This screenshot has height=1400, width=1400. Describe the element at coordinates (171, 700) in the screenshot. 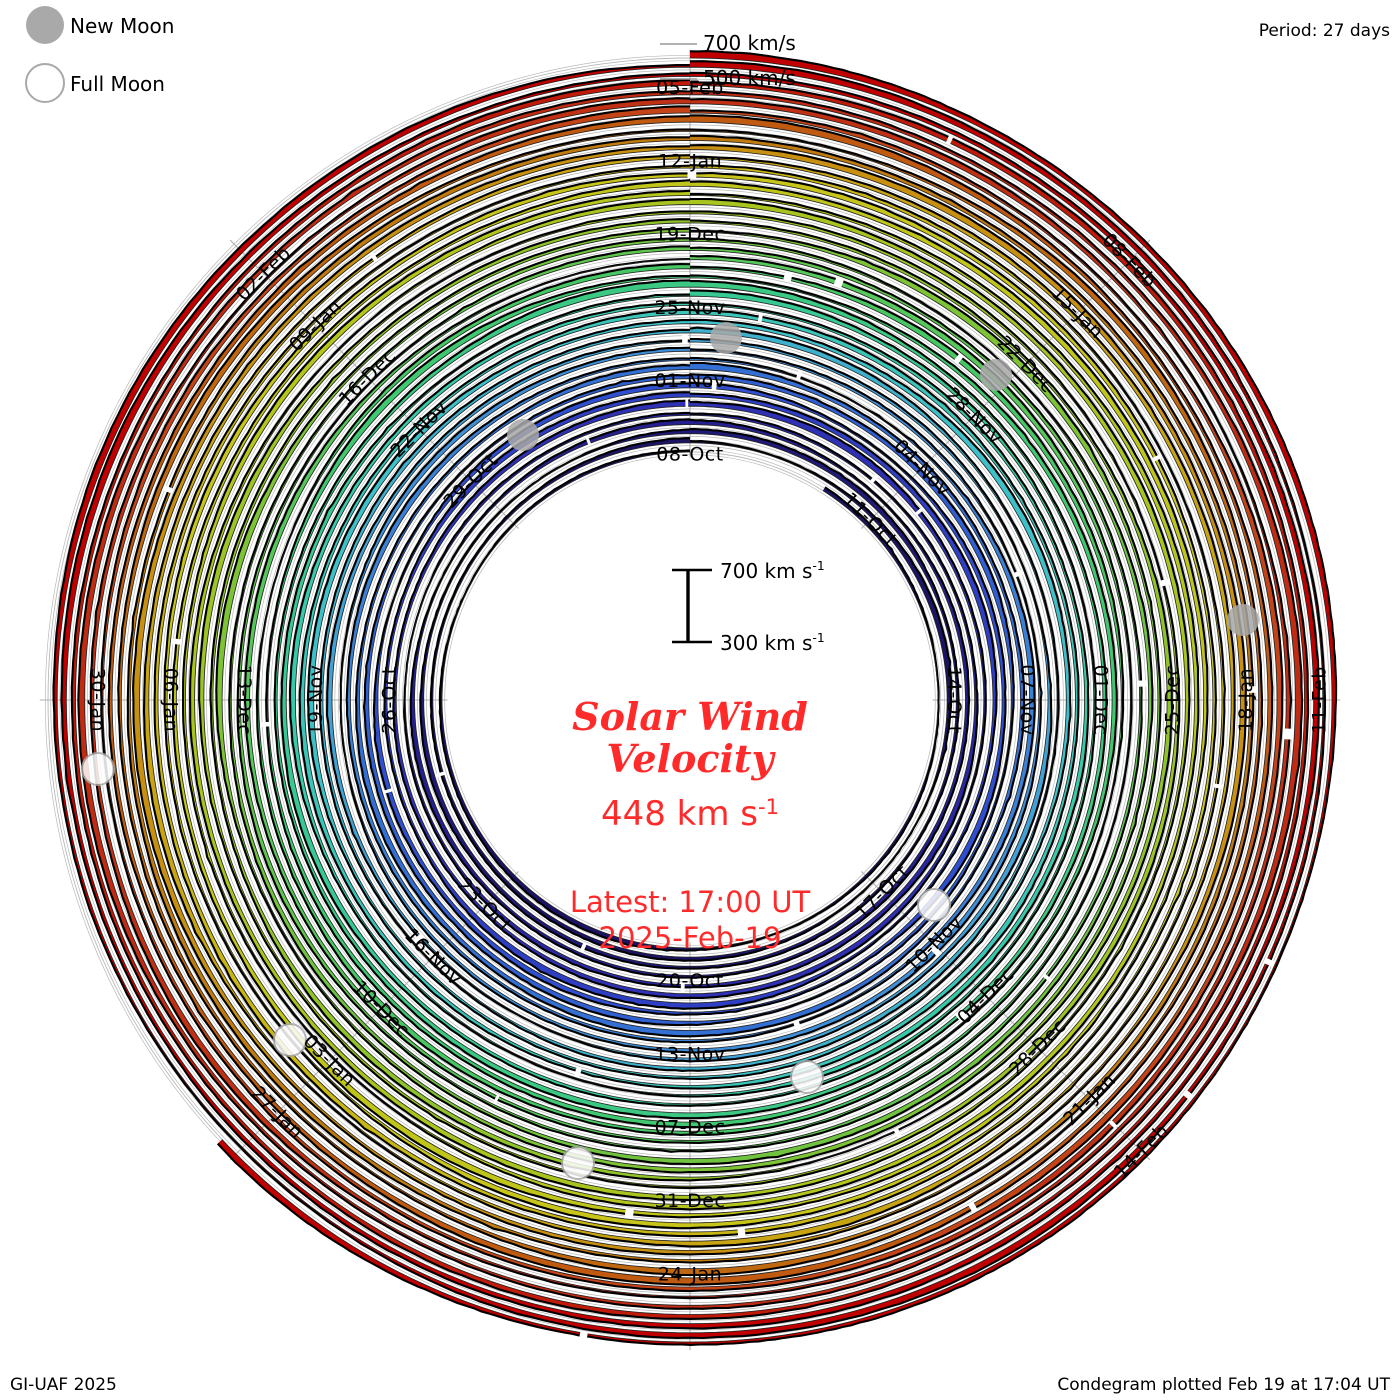

I see `date-label: 06-Jan` at that location.